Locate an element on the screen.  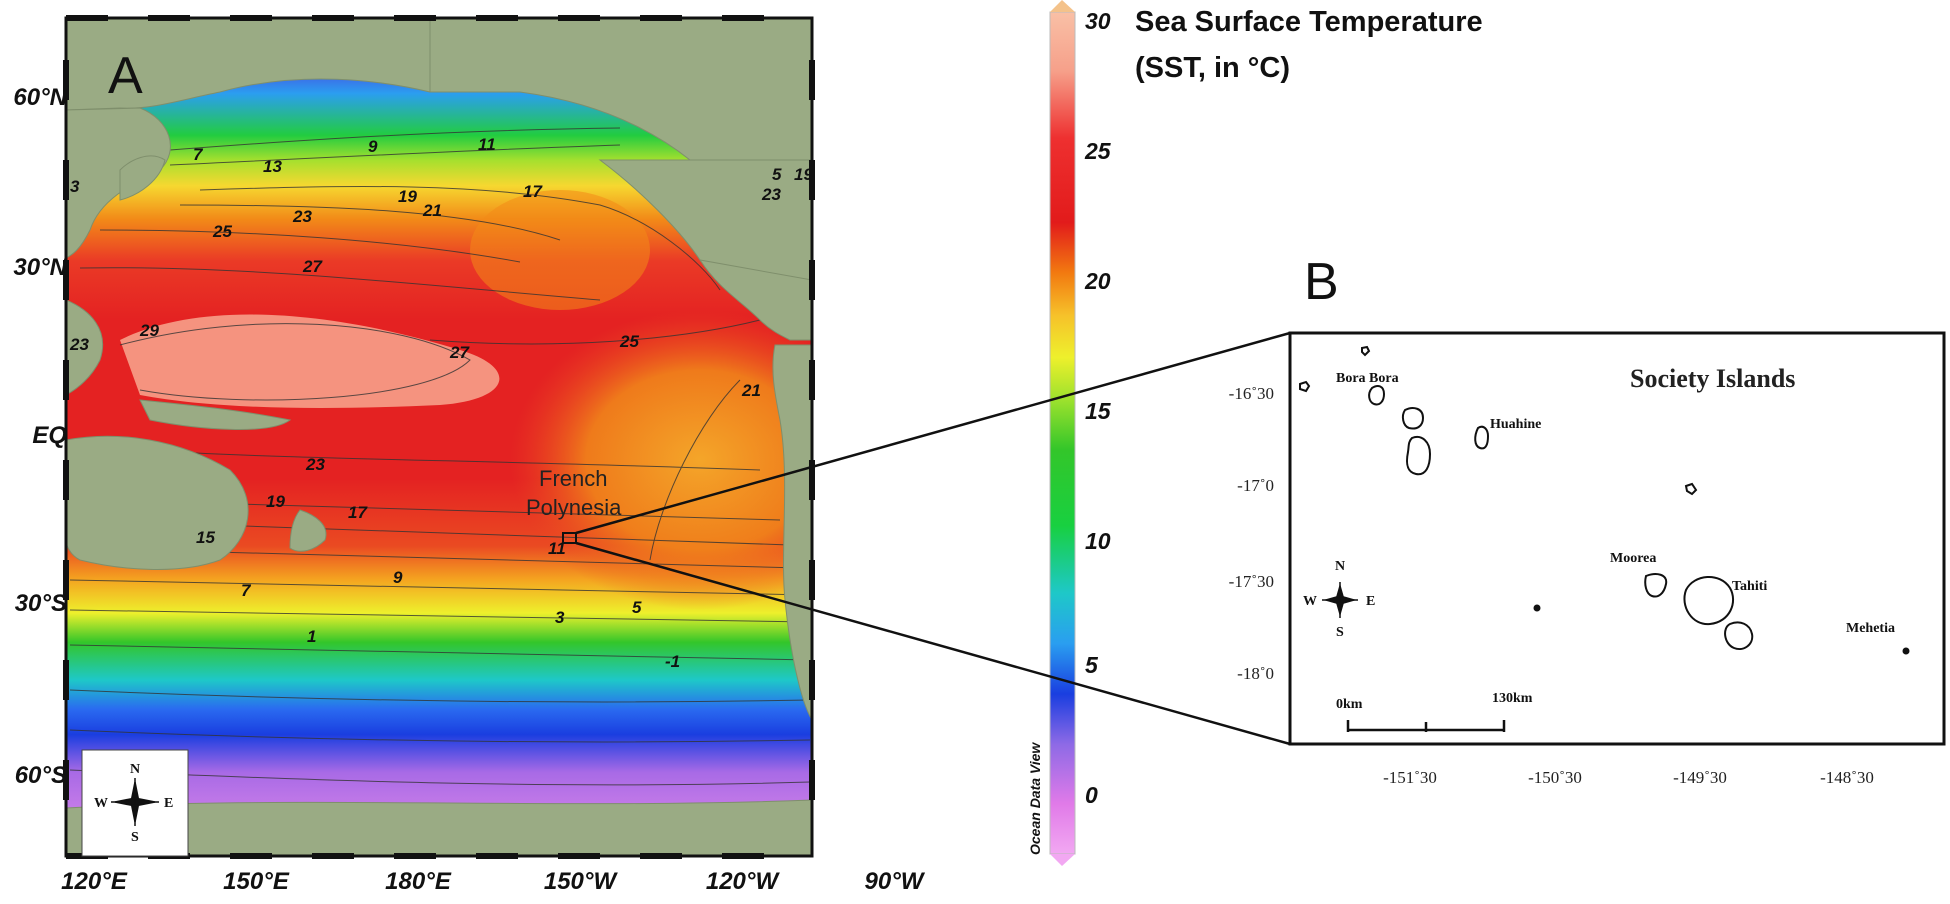
isotherm-label: 29 is located at coordinates (149, 330).